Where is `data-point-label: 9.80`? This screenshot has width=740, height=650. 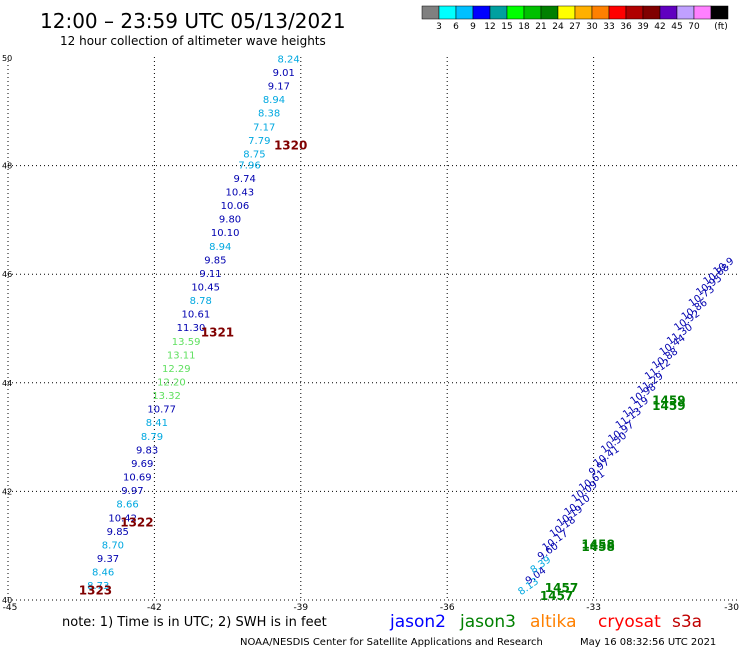
data-point-label: 9.80 is located at coordinates (230, 220).